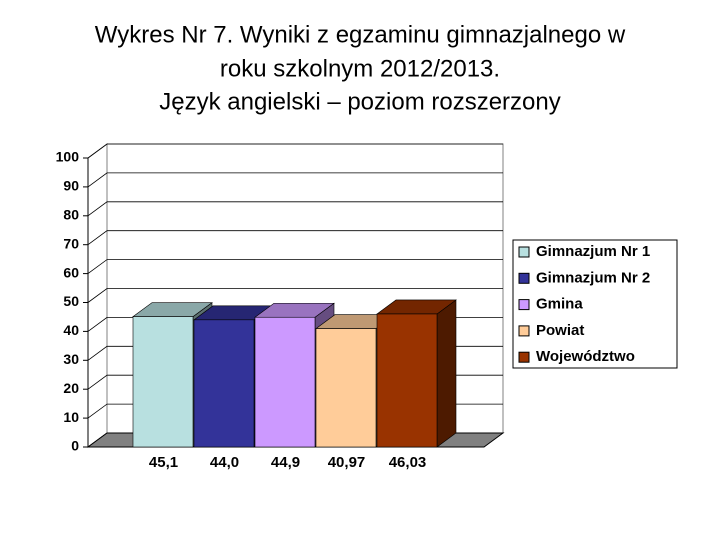 Image resolution: width=720 pixels, height=540 pixels. Describe the element at coordinates (585, 356) in the screenshot. I see `legend-label: Województwo` at that location.